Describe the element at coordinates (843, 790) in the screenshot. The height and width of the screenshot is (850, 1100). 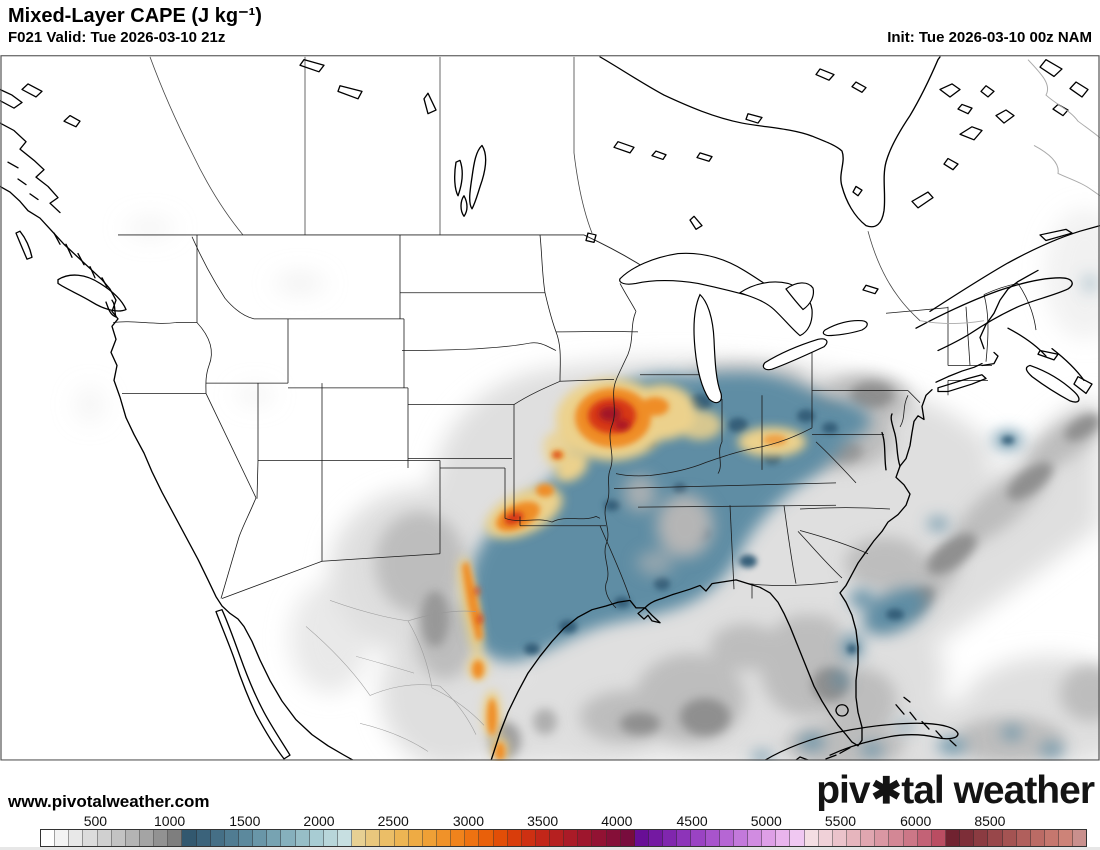
I see `watermark-text-left: piv` at that location.